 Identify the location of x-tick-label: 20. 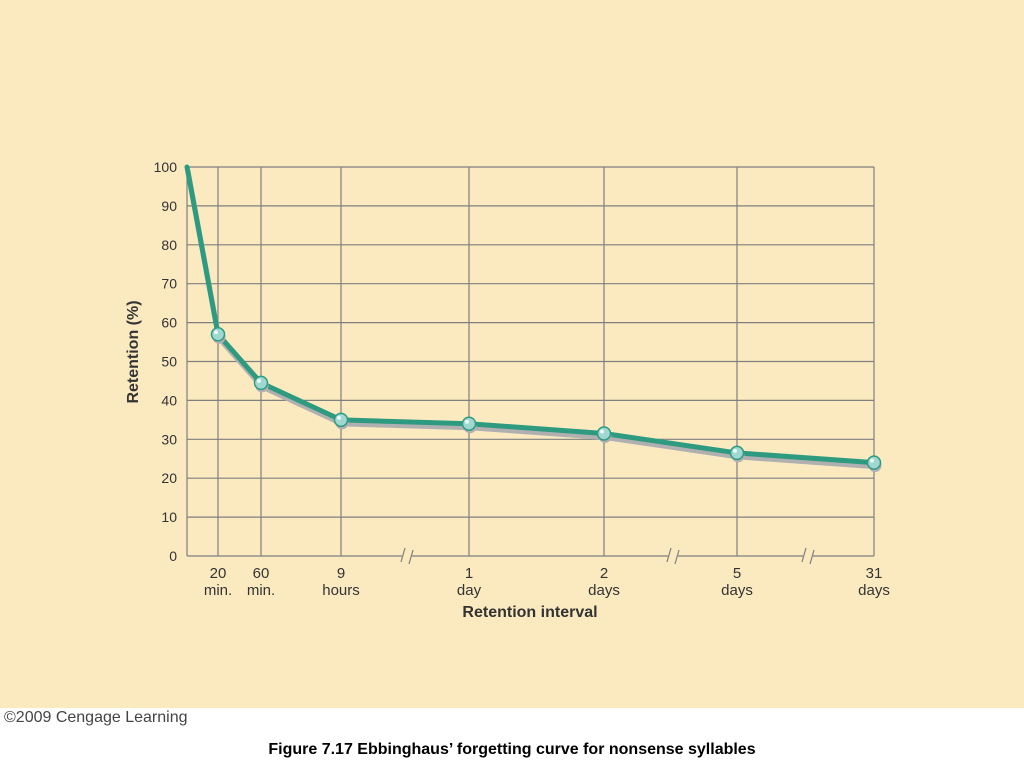
(218, 573).